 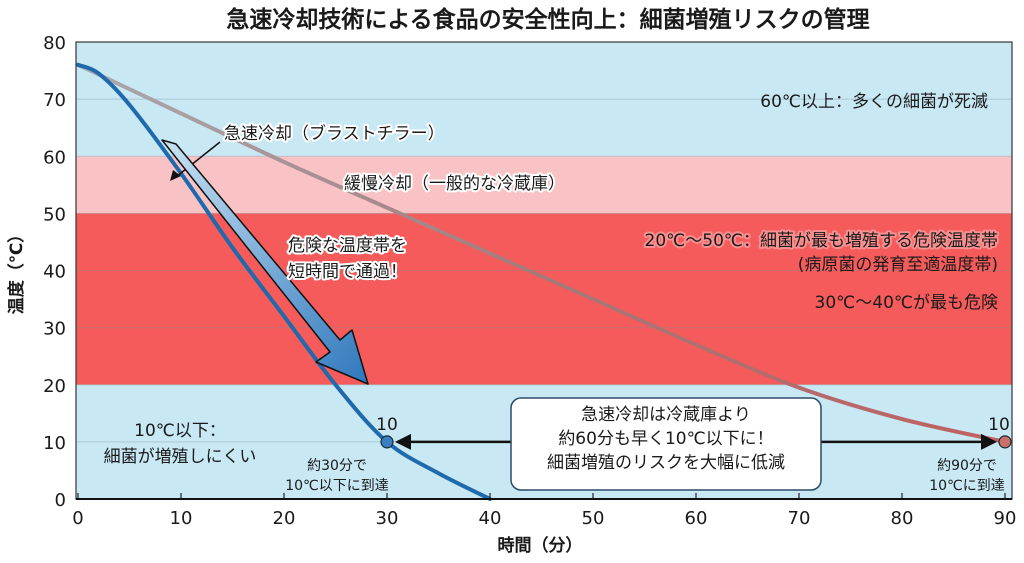 I want to click on x-tick-label: 10, so click(x=181, y=518).